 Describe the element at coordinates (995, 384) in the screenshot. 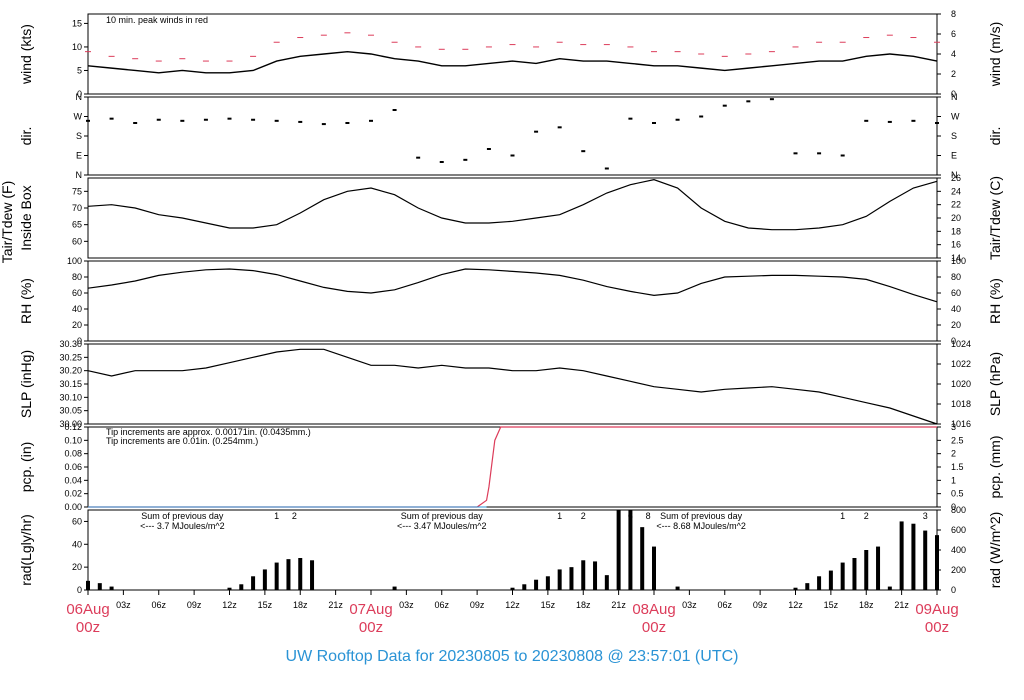

I see `slp-ylabel-right: SLP (hPa)` at that location.